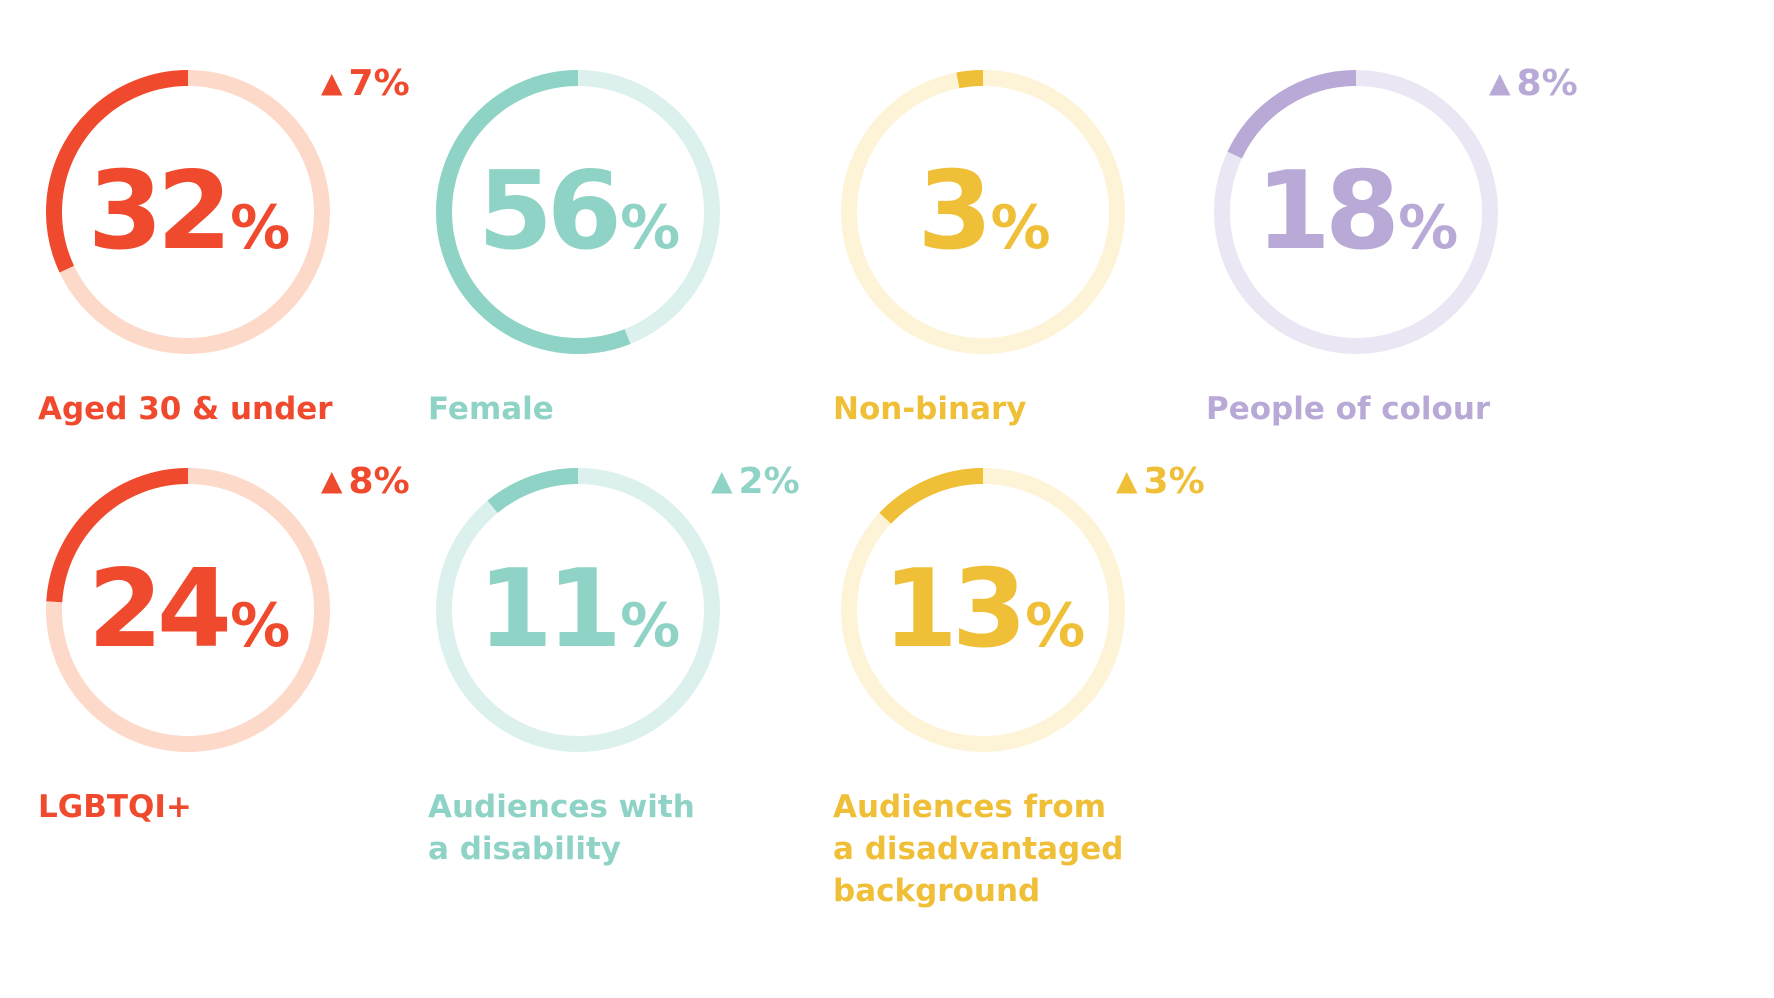 This screenshot has width=1774, height=998. I want to click on stat-label-line: Non-binary, so click(930, 409).